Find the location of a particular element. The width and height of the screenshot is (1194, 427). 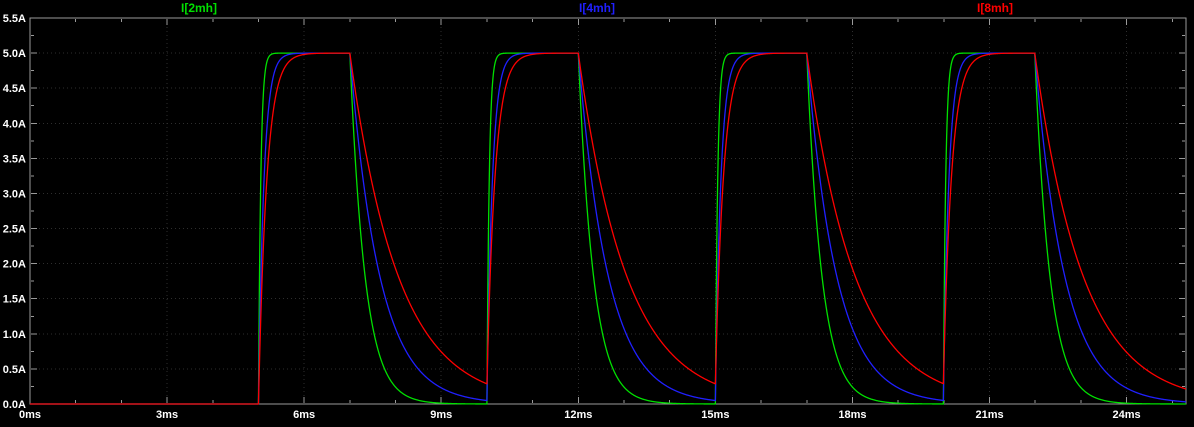

y-axis-tick-label: 5.0A is located at coordinates (14, 54).